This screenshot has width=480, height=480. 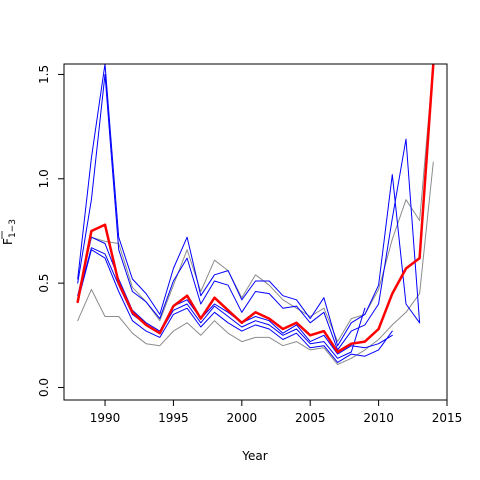 What do you see at coordinates (447, 418) in the screenshot?
I see `x-tick-label-2015: 2015` at bounding box center [447, 418].